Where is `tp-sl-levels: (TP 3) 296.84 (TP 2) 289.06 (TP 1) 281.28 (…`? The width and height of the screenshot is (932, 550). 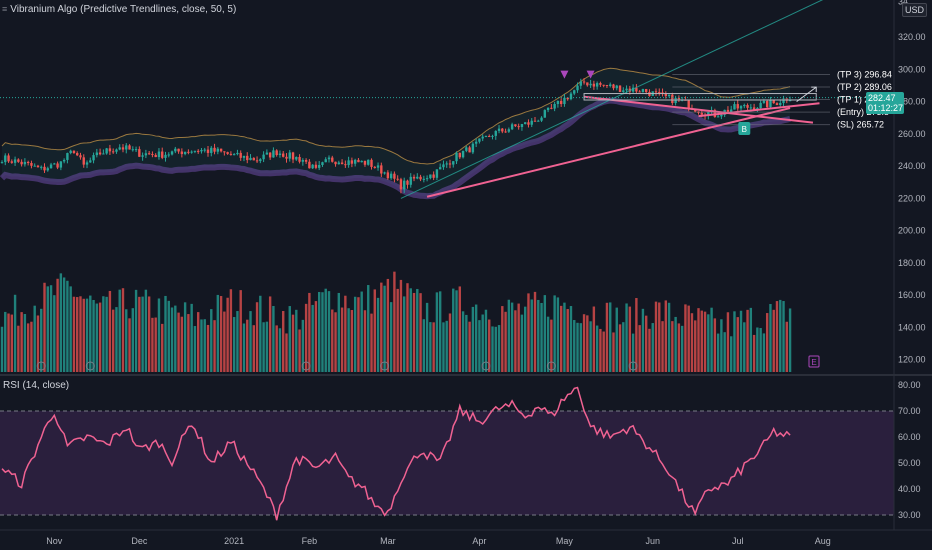 tp-sl-levels: (TP 3) 296.84 (TP 2) 289.06 (TP 1) 281.28 (… is located at coordinates (782, 99).